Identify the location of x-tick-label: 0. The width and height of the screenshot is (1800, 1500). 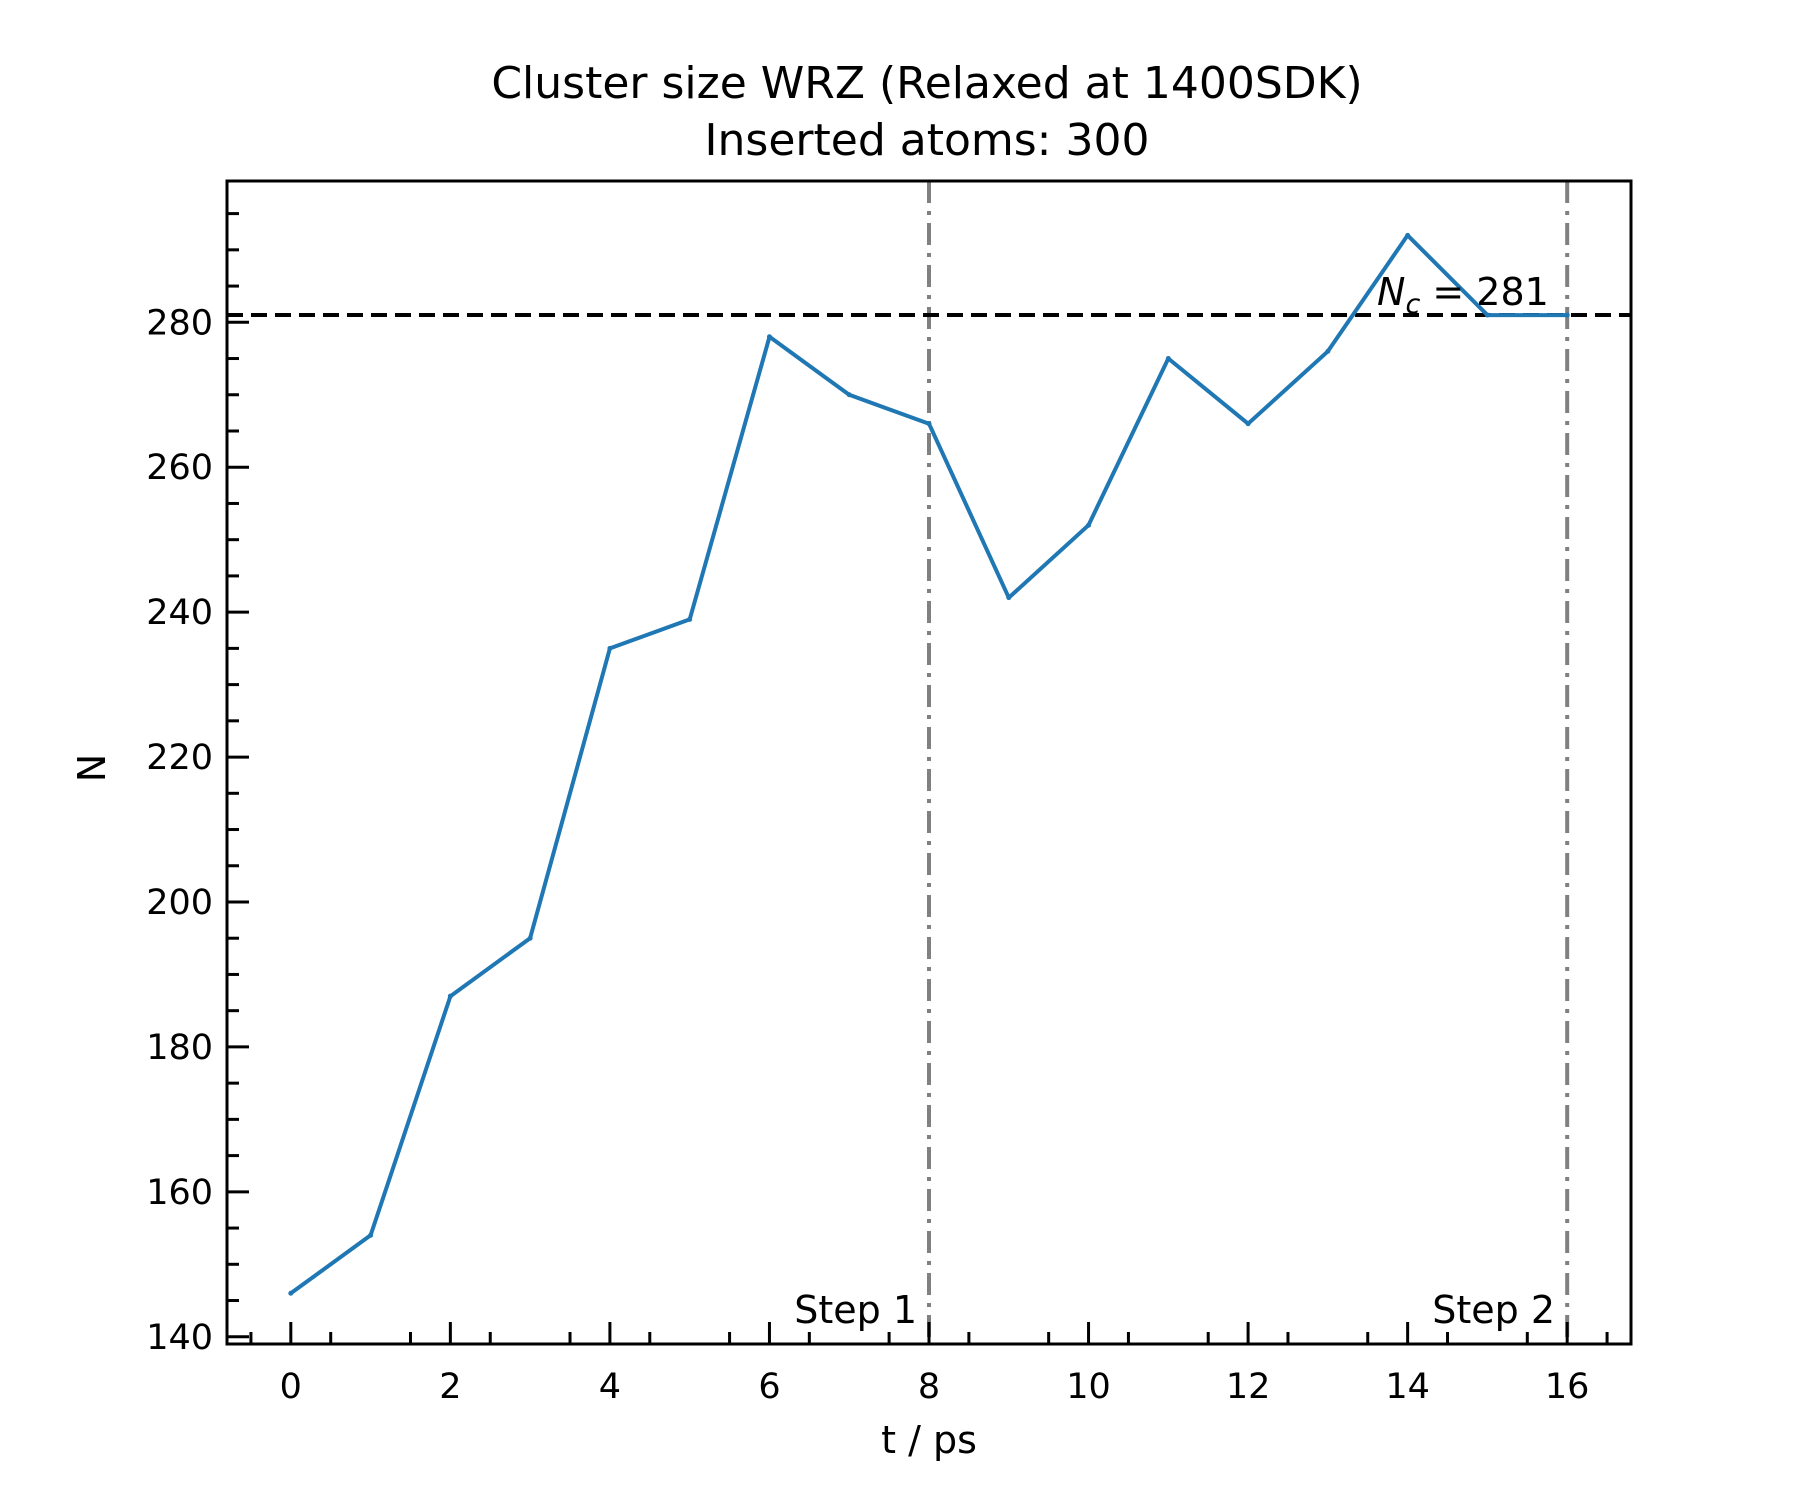
(291, 1387).